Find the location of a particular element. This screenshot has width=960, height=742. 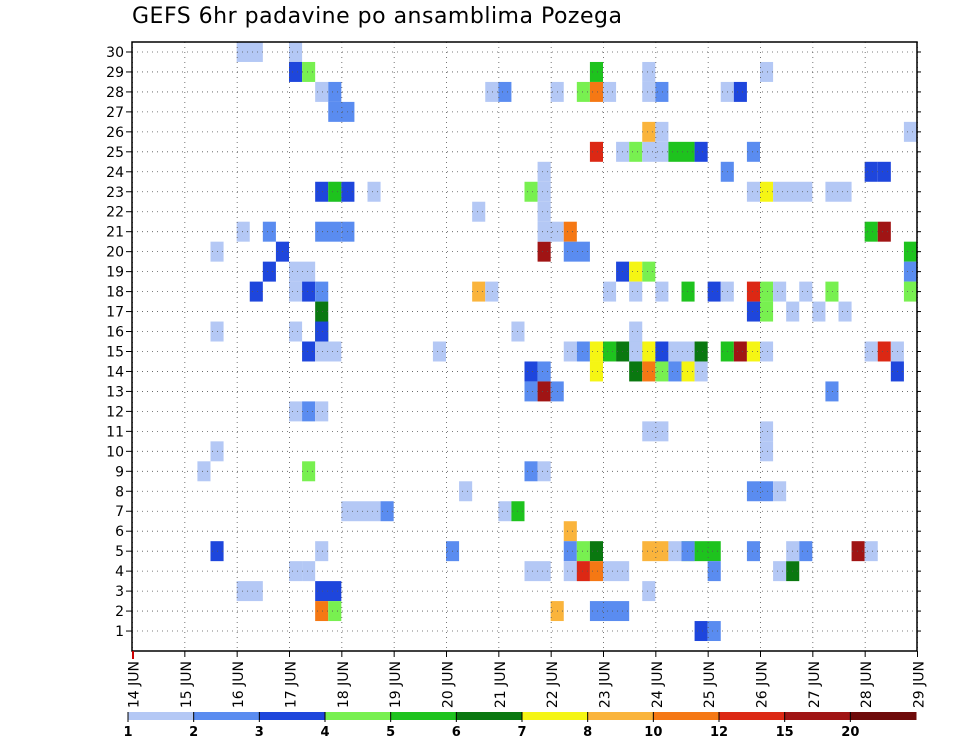

y-tick-label: 26 is located at coordinates (115, 133).